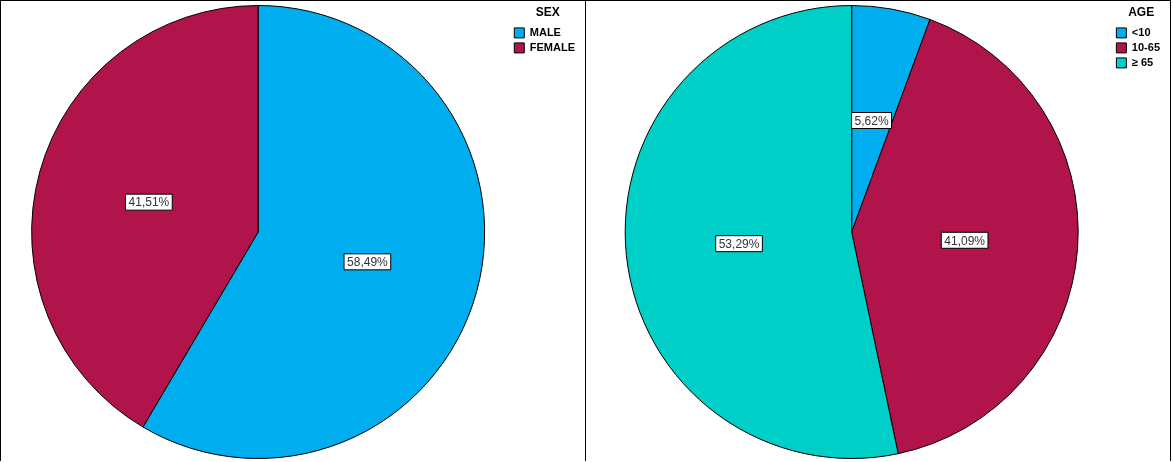  What do you see at coordinates (149, 202) in the screenshot?
I see `data-label: 41,51%` at bounding box center [149, 202].